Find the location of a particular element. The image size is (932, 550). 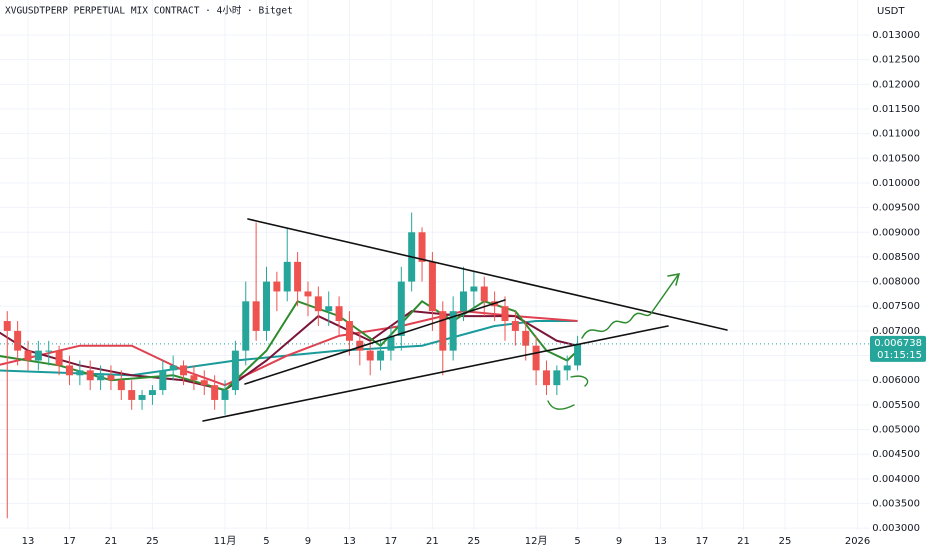

y-tick-label: 0.005000 is located at coordinates (896, 430).